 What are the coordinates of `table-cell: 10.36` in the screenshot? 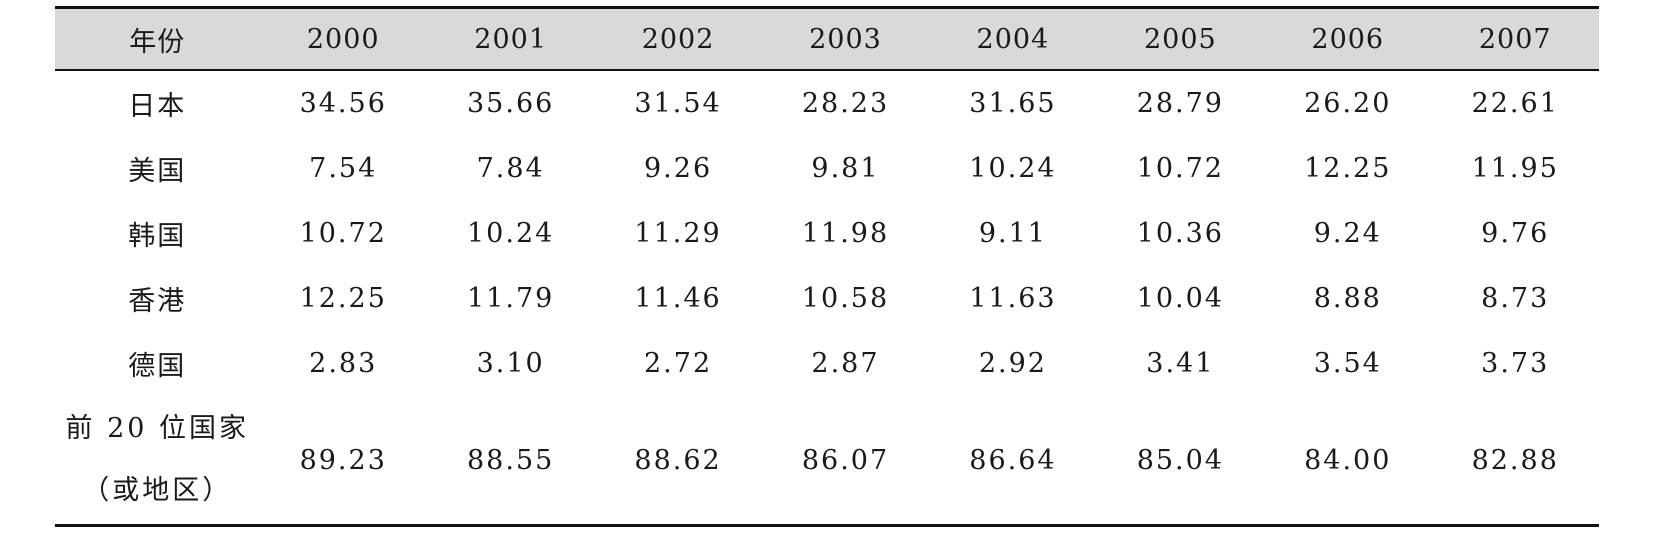 It's located at (1180, 233).